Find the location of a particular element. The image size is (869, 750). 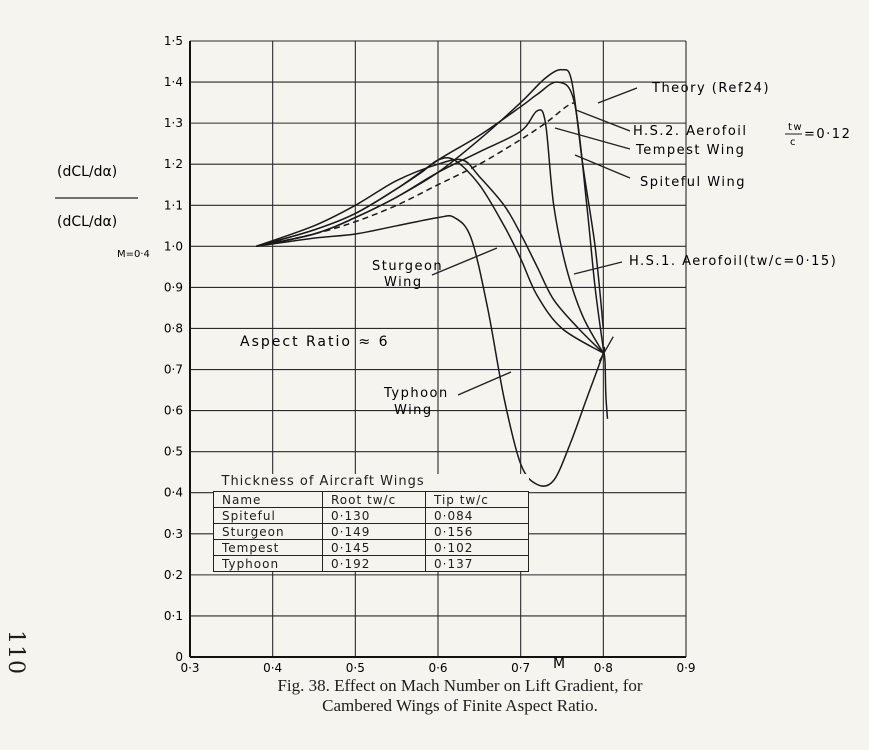

y-tick-label: 0·6 is located at coordinates (173, 411).